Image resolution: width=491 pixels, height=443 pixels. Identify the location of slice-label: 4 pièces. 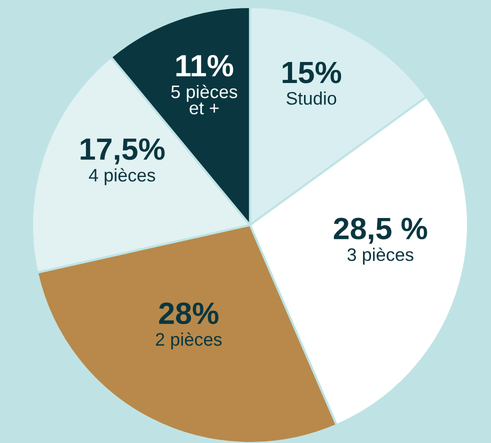
(122, 177).